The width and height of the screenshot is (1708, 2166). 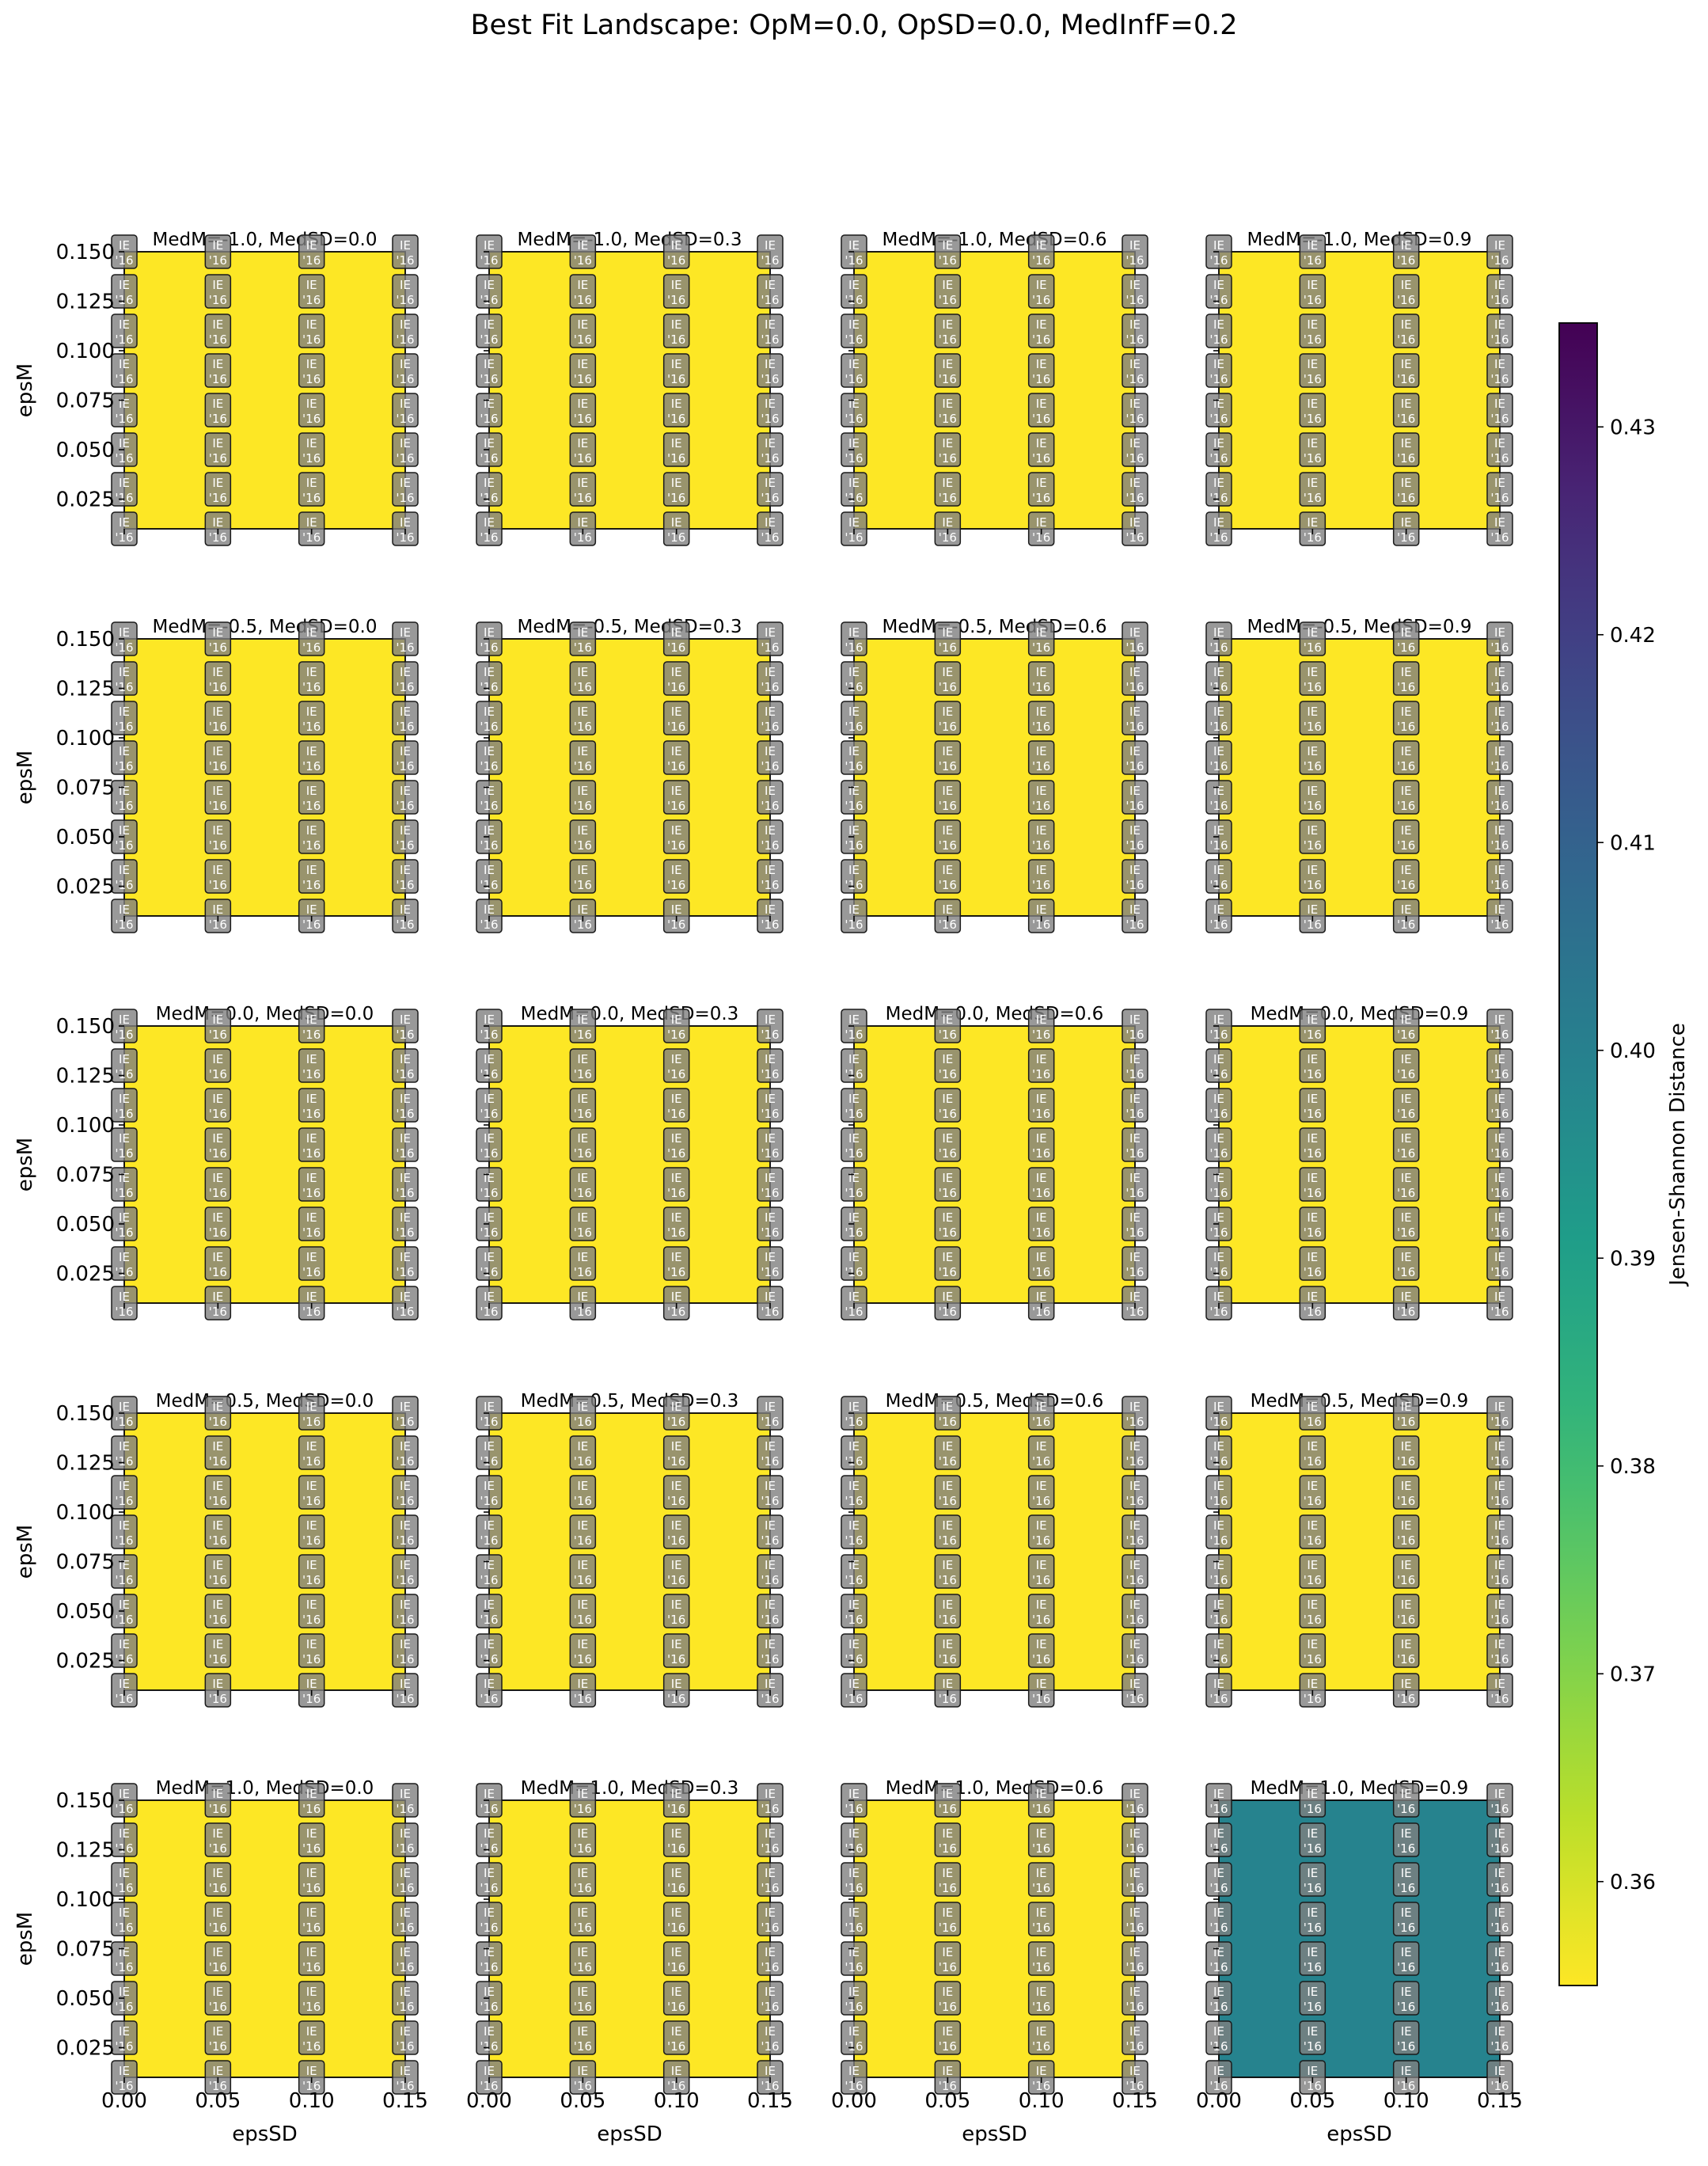 I want to click on axes-frame, so click(x=994, y=777).